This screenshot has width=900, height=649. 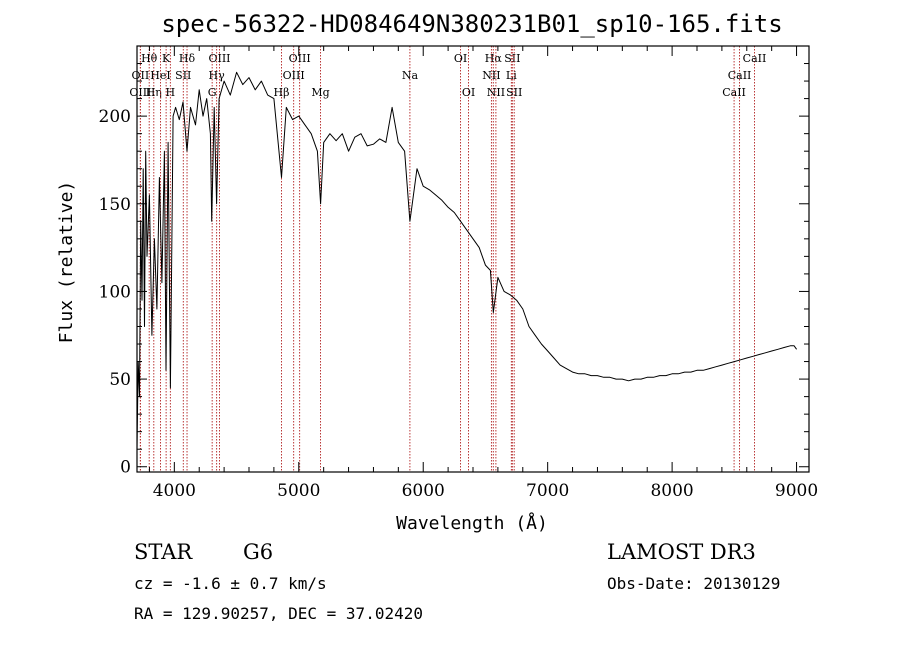 I want to click on line-label-19: Hα, so click(x=494, y=58).